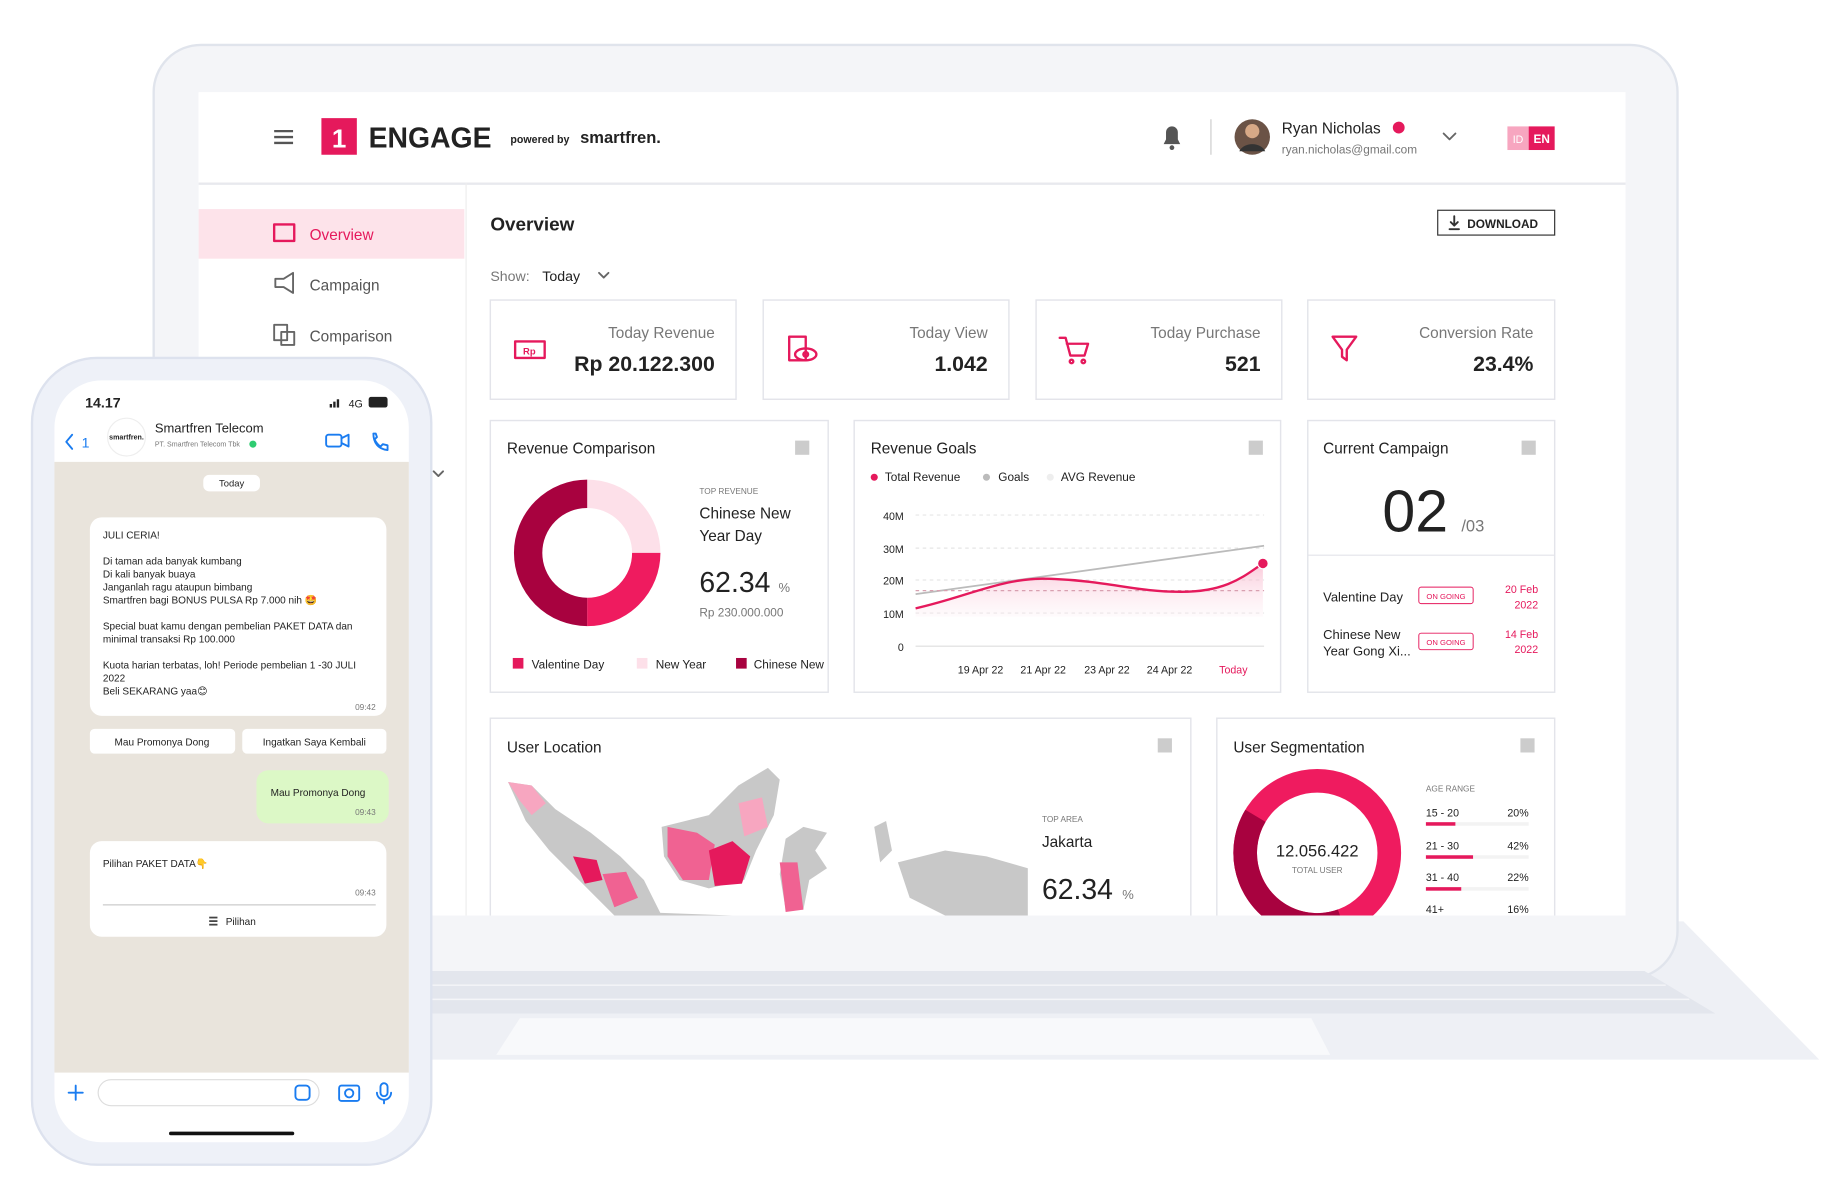  Describe the element at coordinates (1062, 819) in the screenshot. I see `top-label: TOP AREA` at that location.